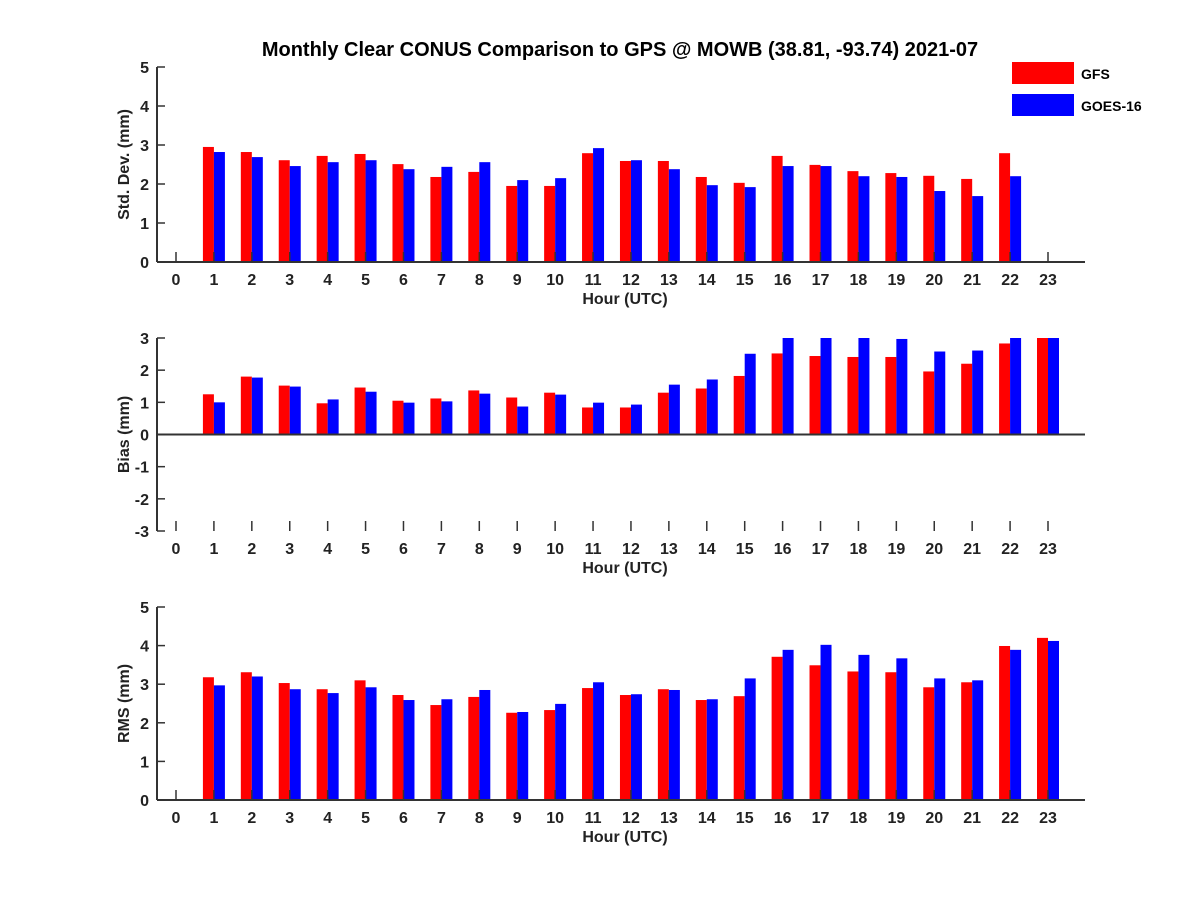 The image size is (1200, 900). Describe the element at coordinates (555, 280) in the screenshot. I see `x-tick-label: 10` at that location.